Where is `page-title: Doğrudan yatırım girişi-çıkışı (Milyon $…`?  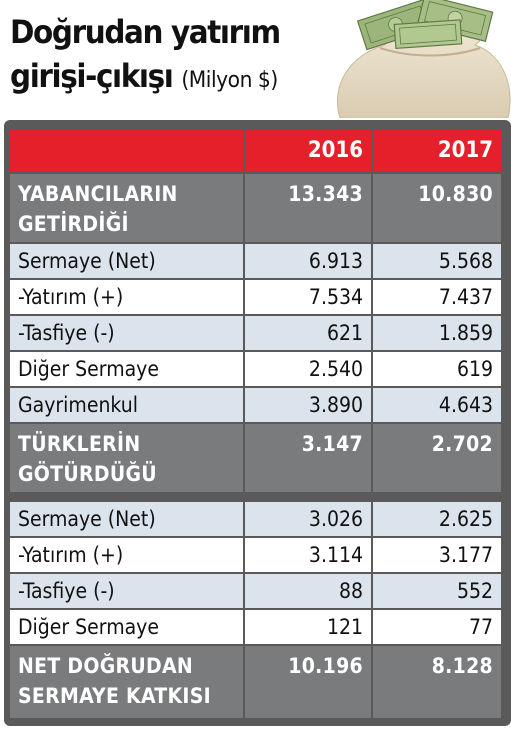 page-title: Doğrudan yatırım girişi-çıkışı (Milyon $… is located at coordinates (145, 56).